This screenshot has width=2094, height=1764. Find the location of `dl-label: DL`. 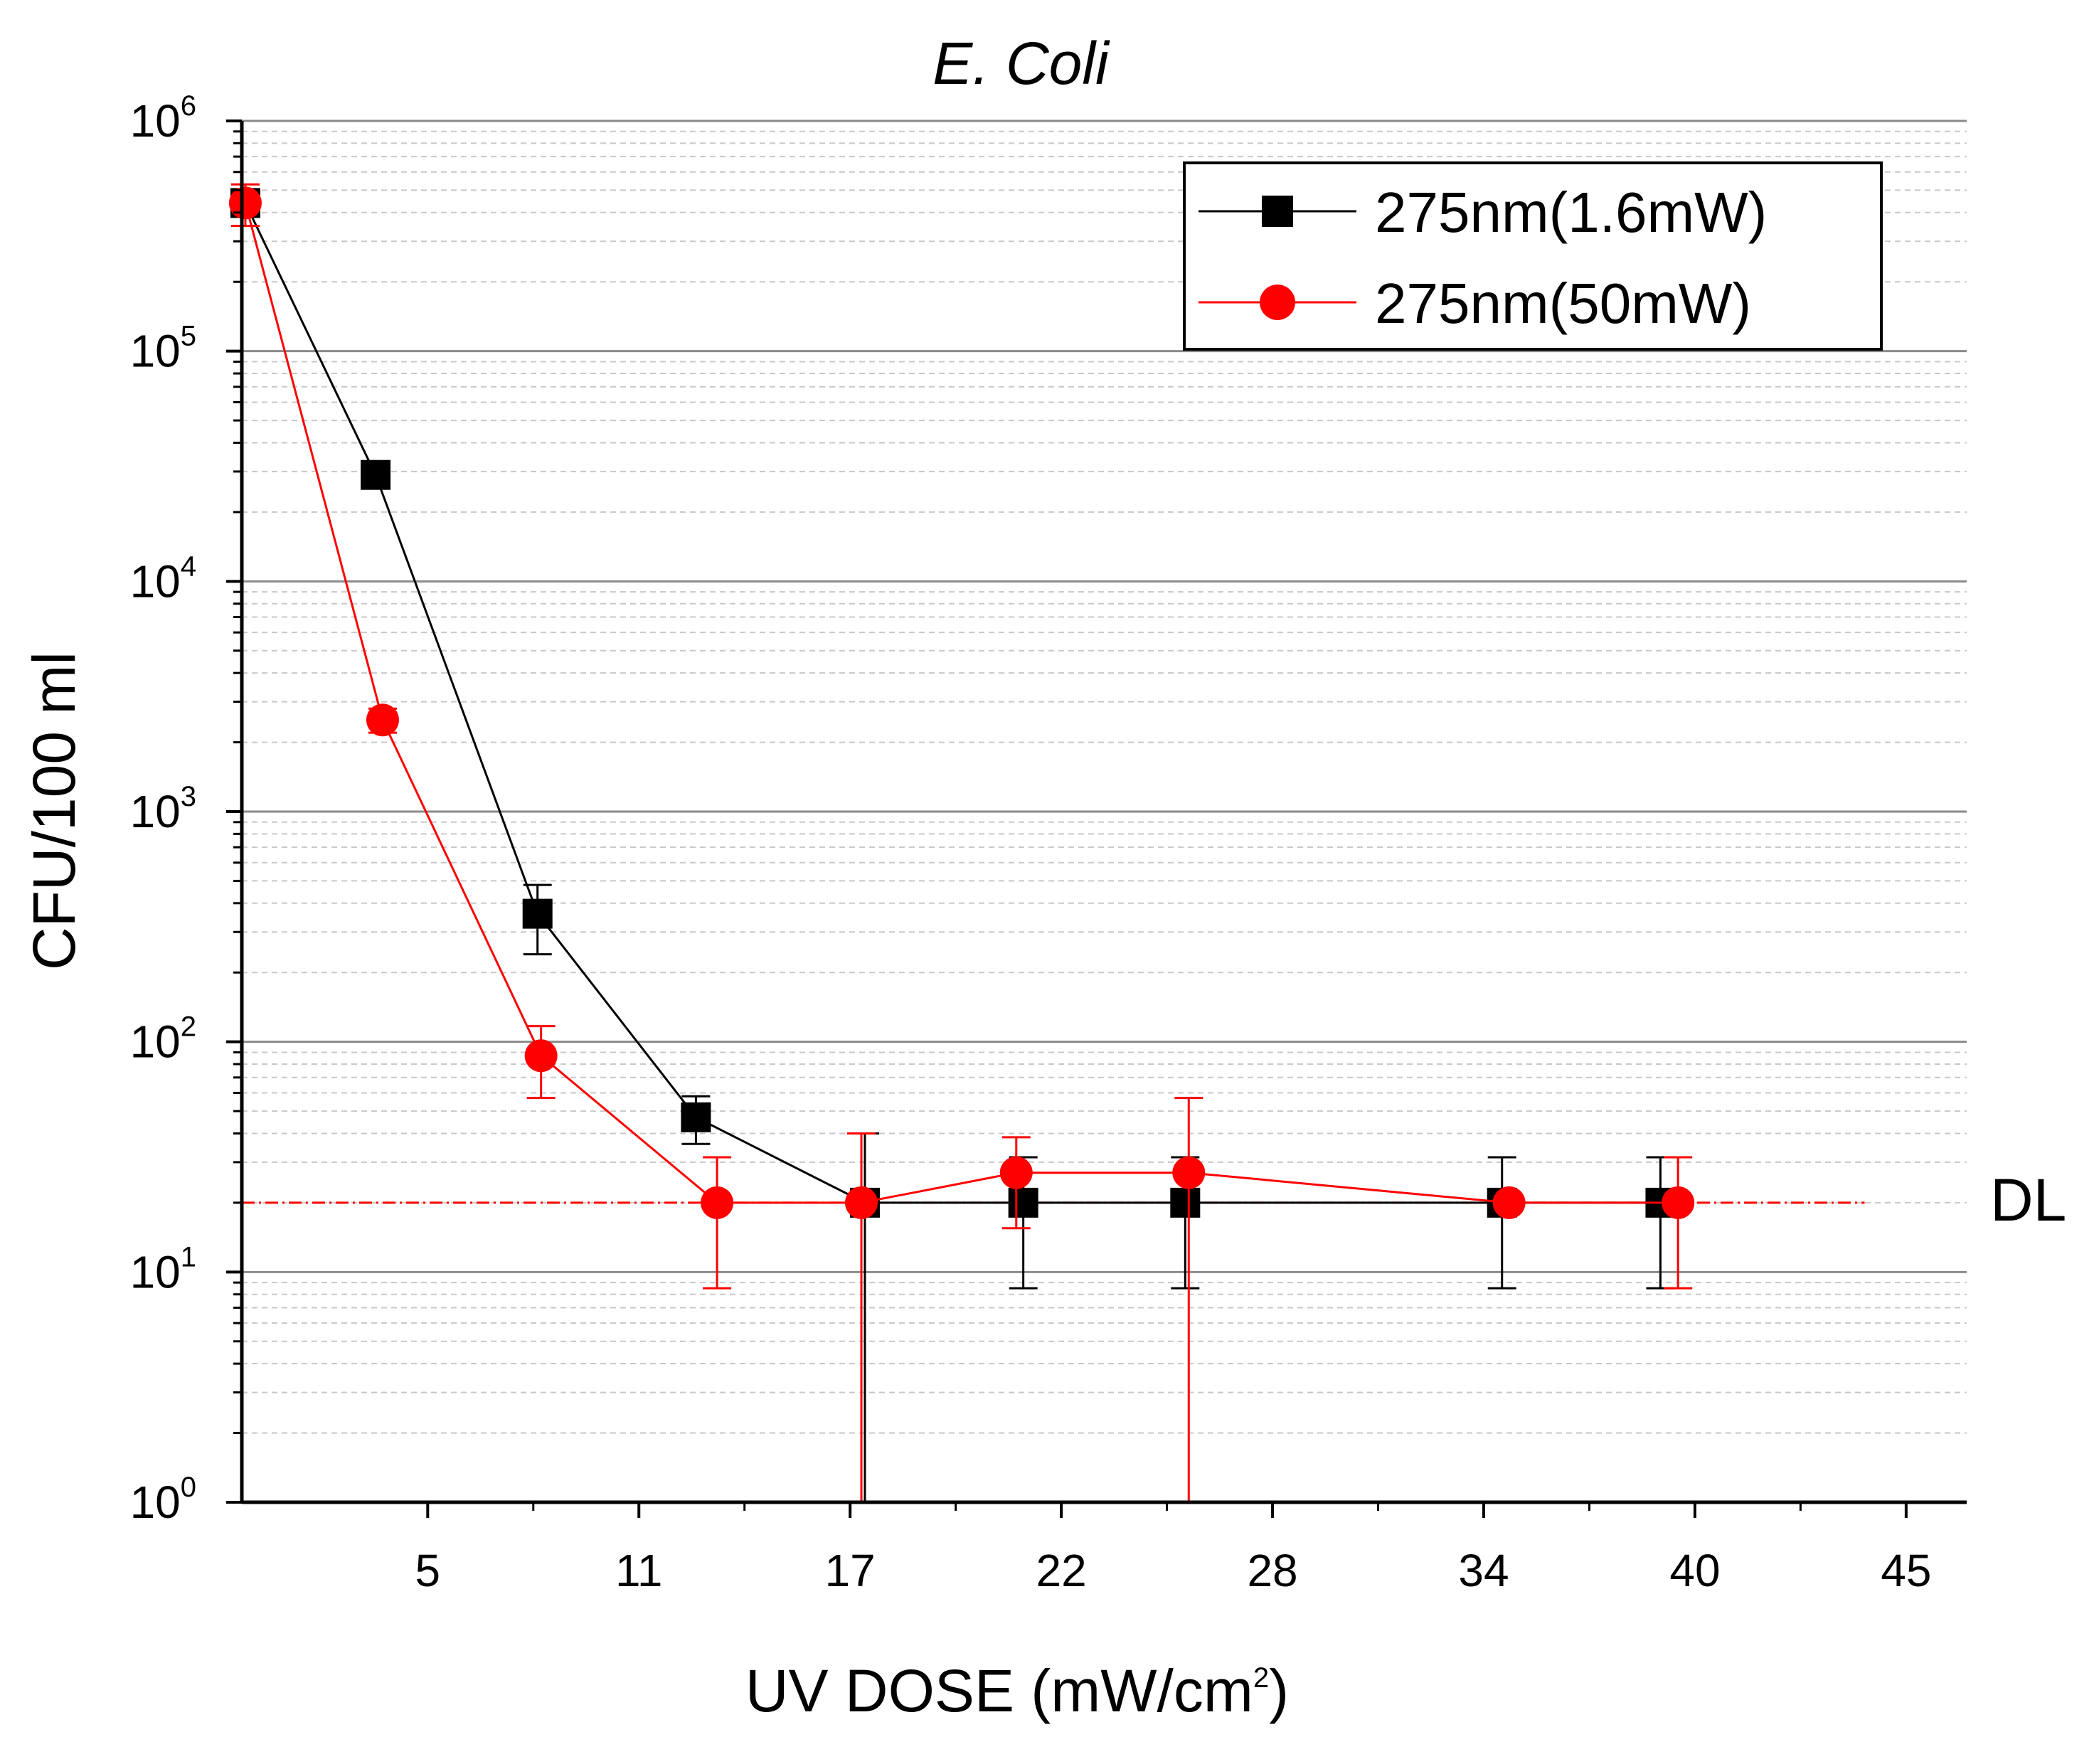

dl-label: DL is located at coordinates (2028, 1200).